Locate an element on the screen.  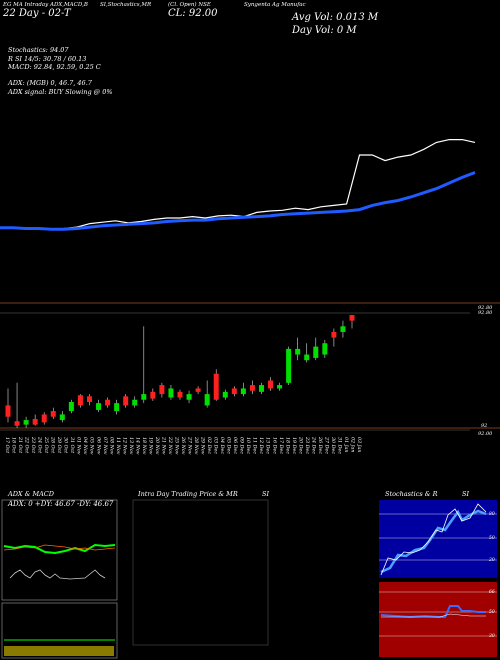
date-tick-label: 27 Dec is located at coordinates (326, 445).